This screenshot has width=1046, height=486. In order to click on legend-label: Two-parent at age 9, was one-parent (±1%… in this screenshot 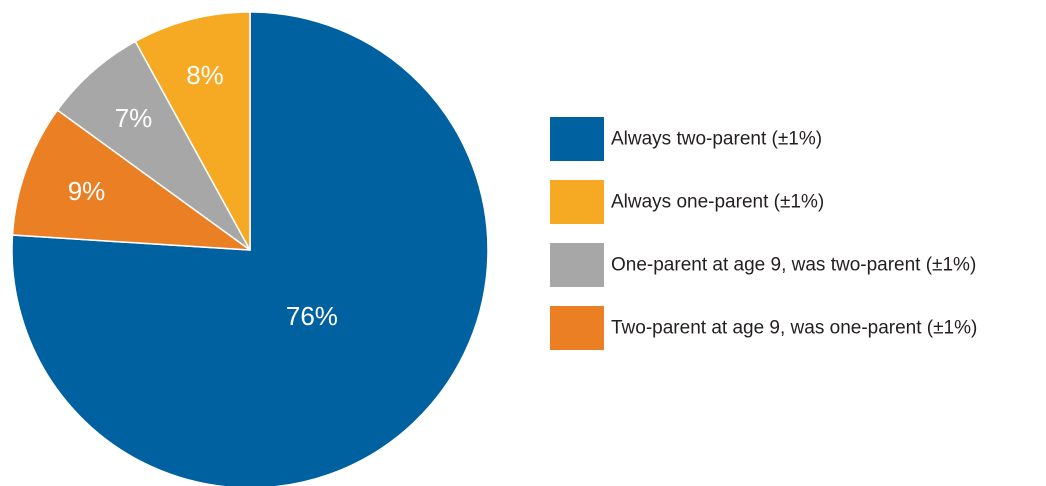, I will do `click(794, 328)`.